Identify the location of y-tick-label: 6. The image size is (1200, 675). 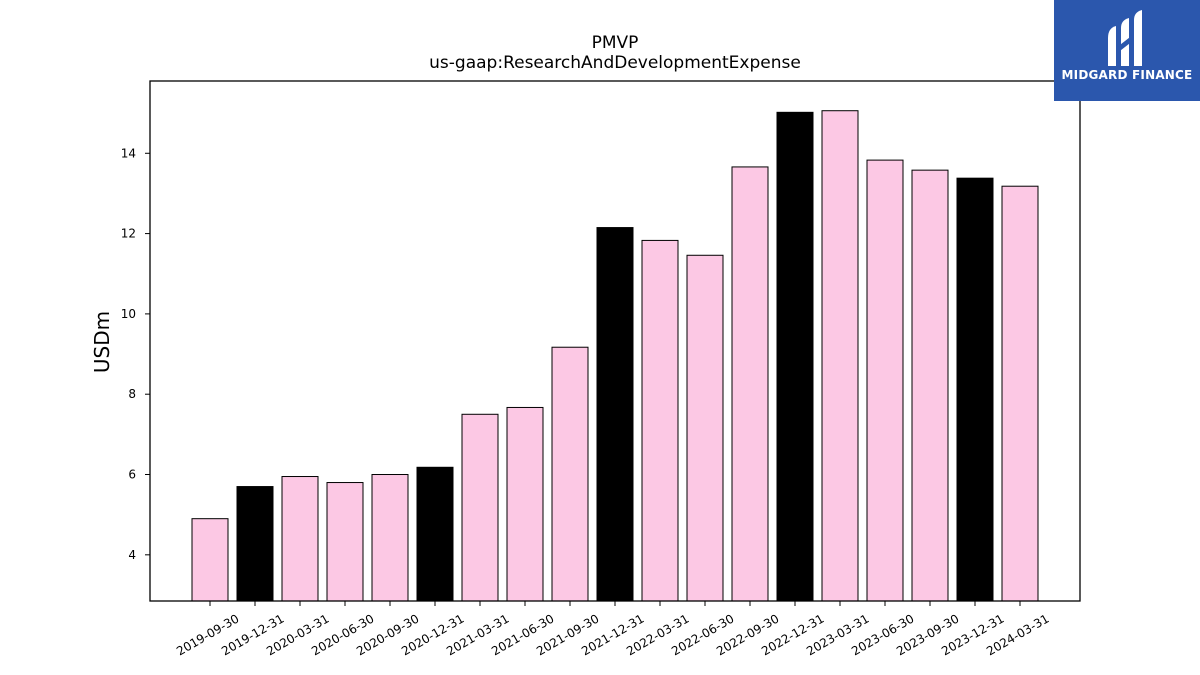
(132, 475).